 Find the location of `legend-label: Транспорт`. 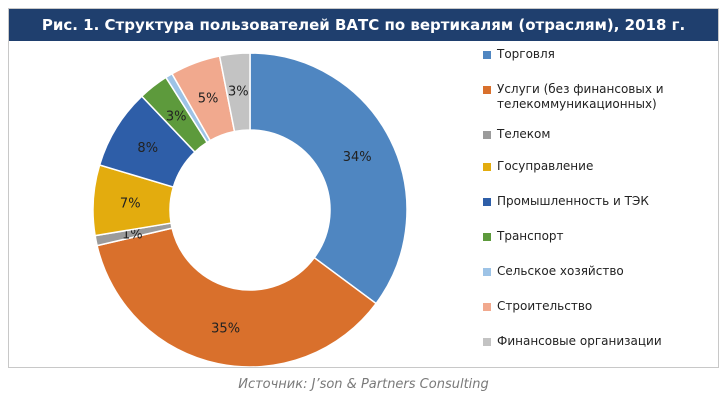

legend-label: Транспорт is located at coordinates (530, 236).